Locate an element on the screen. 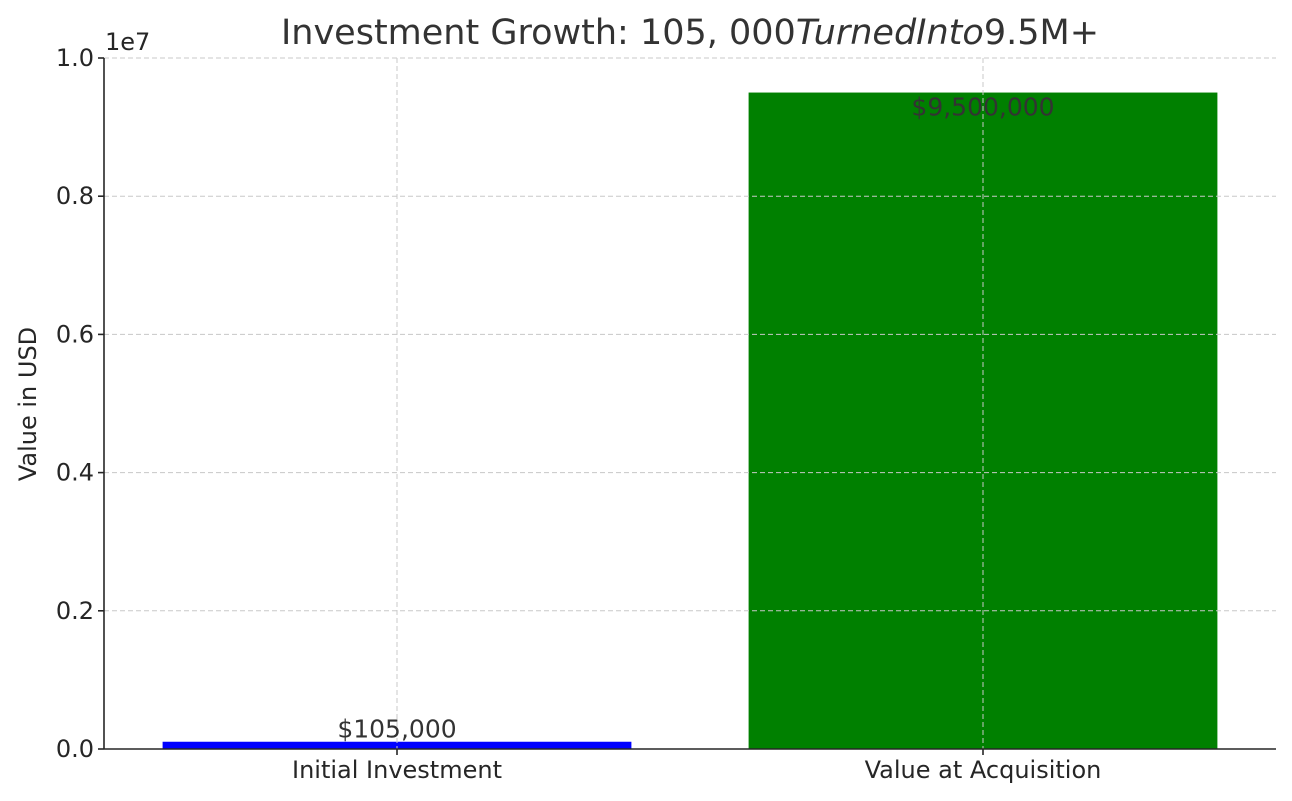 Image resolution: width=1292 pixels, height=801 pixels. bar is located at coordinates (397, 745).